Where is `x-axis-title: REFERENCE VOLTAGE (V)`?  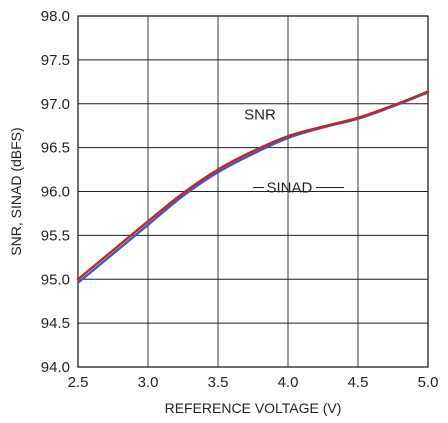
x-axis-title: REFERENCE VOLTAGE (V) is located at coordinates (253, 408).